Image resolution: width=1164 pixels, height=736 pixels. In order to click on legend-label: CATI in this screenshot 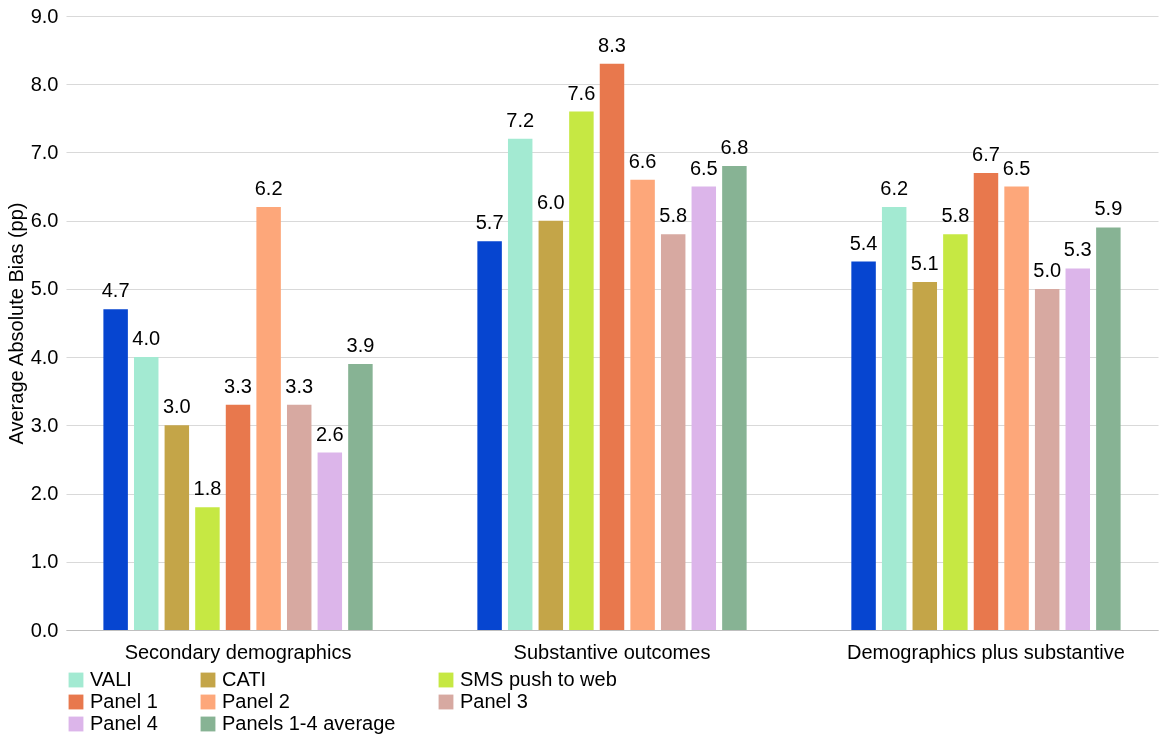, I will do `click(244, 679)`.